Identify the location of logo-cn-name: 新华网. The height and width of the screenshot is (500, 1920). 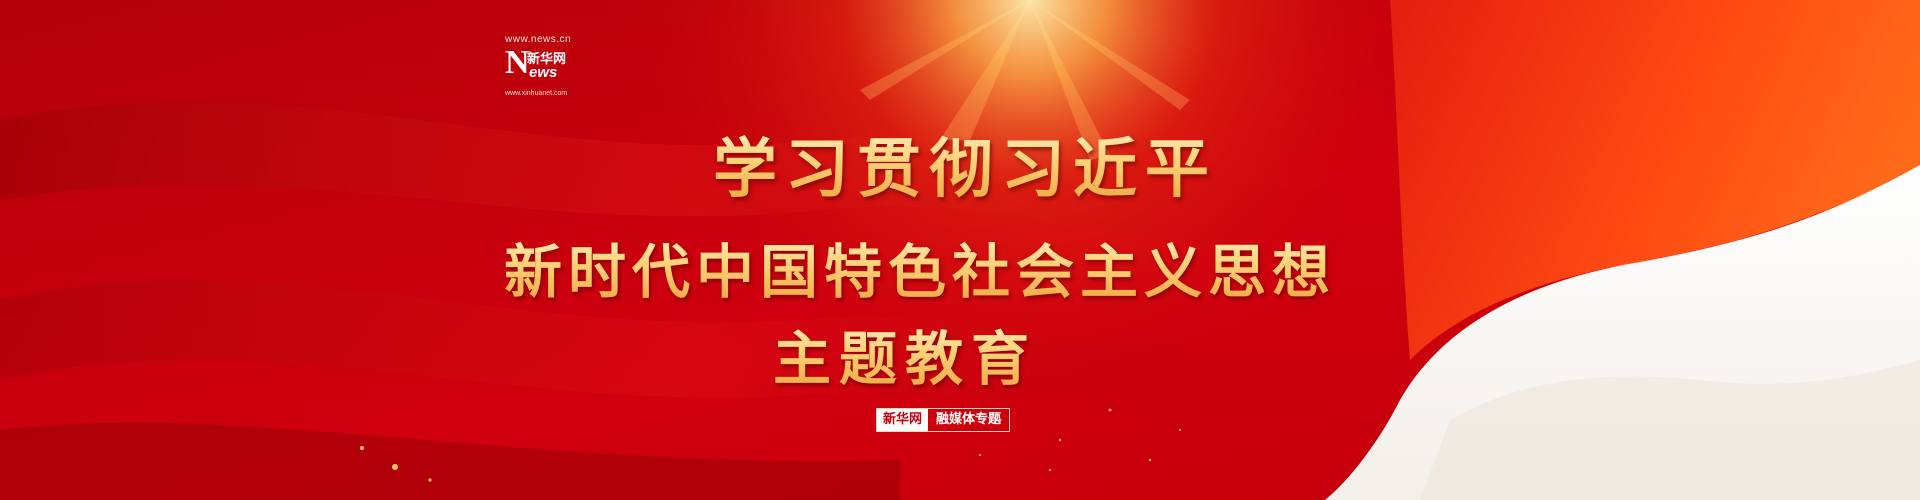
(547, 59).